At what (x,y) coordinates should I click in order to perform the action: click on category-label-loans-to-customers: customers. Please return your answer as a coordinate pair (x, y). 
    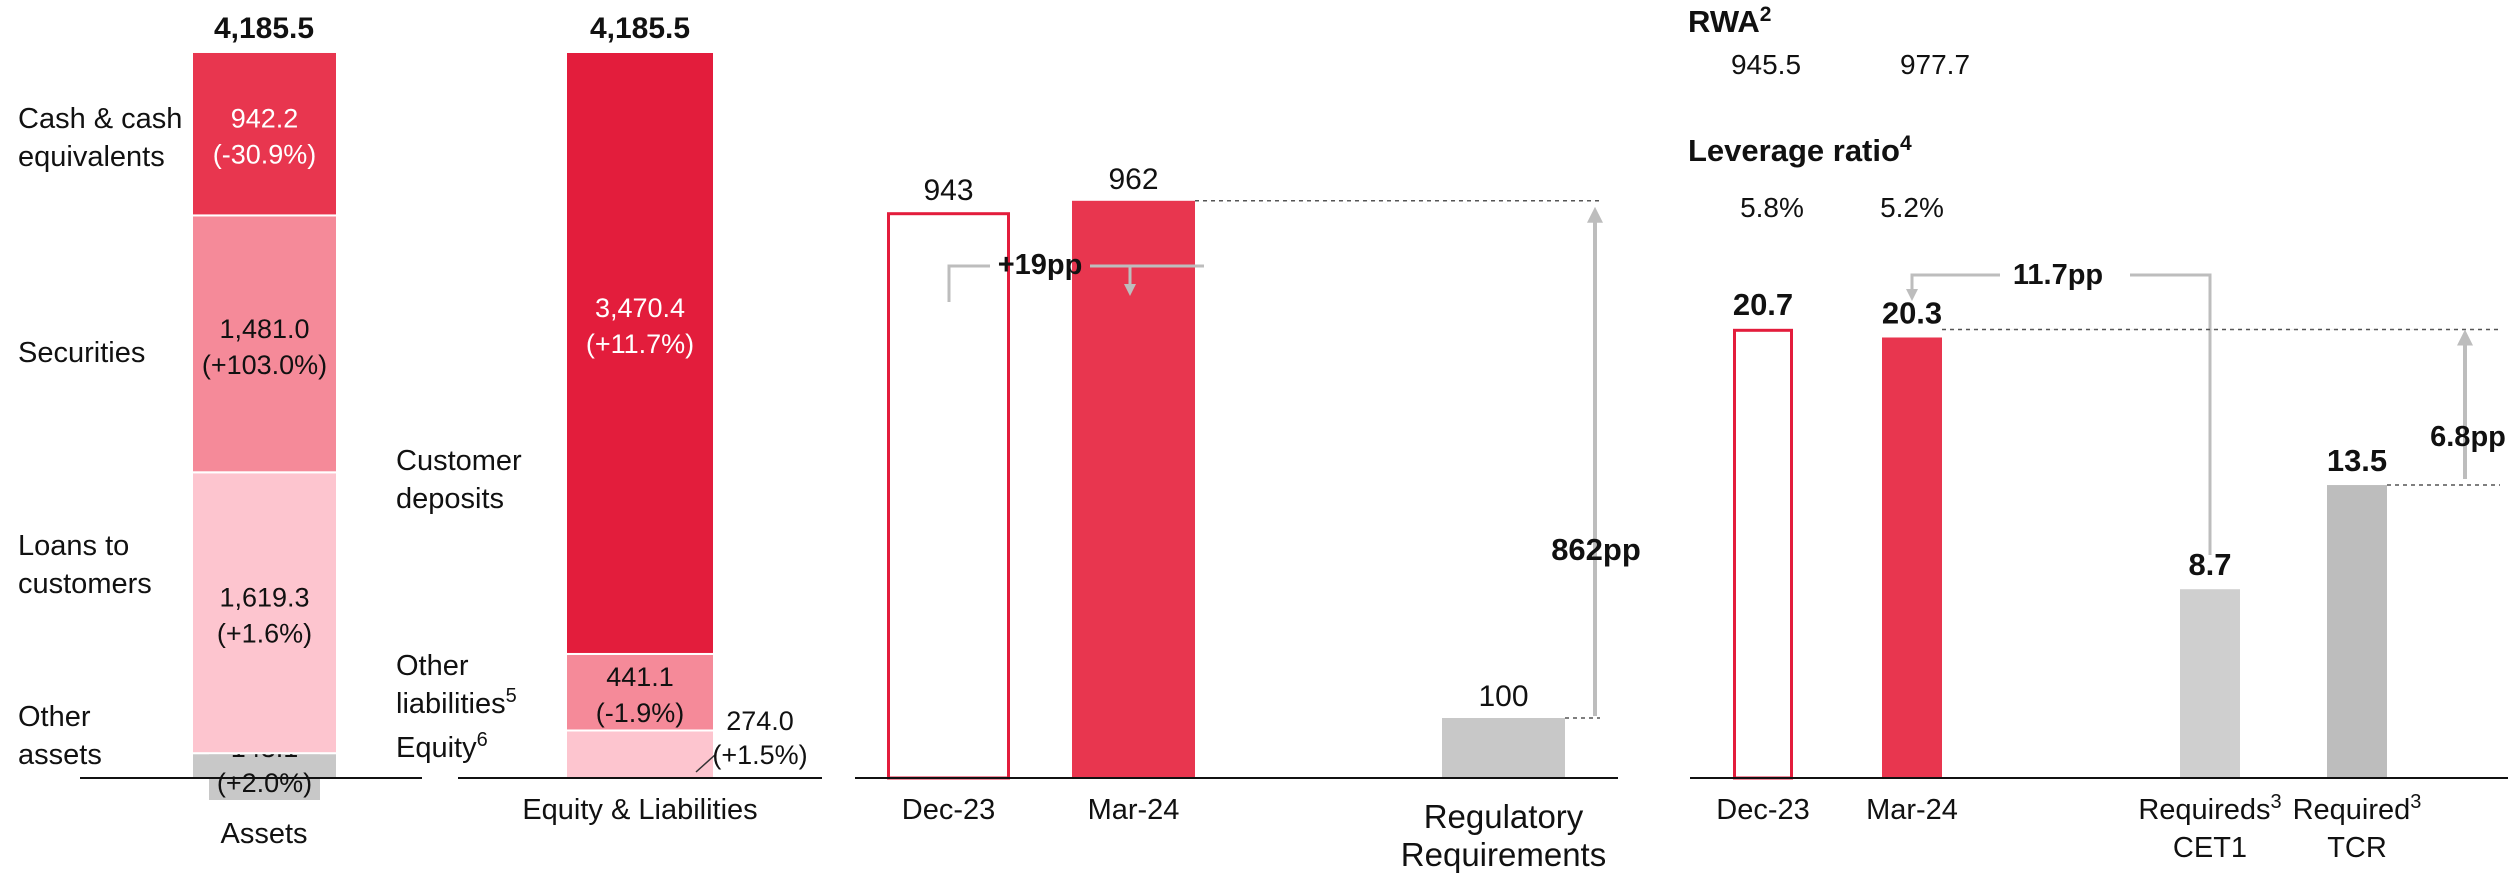
    Looking at the image, I should click on (85, 584).